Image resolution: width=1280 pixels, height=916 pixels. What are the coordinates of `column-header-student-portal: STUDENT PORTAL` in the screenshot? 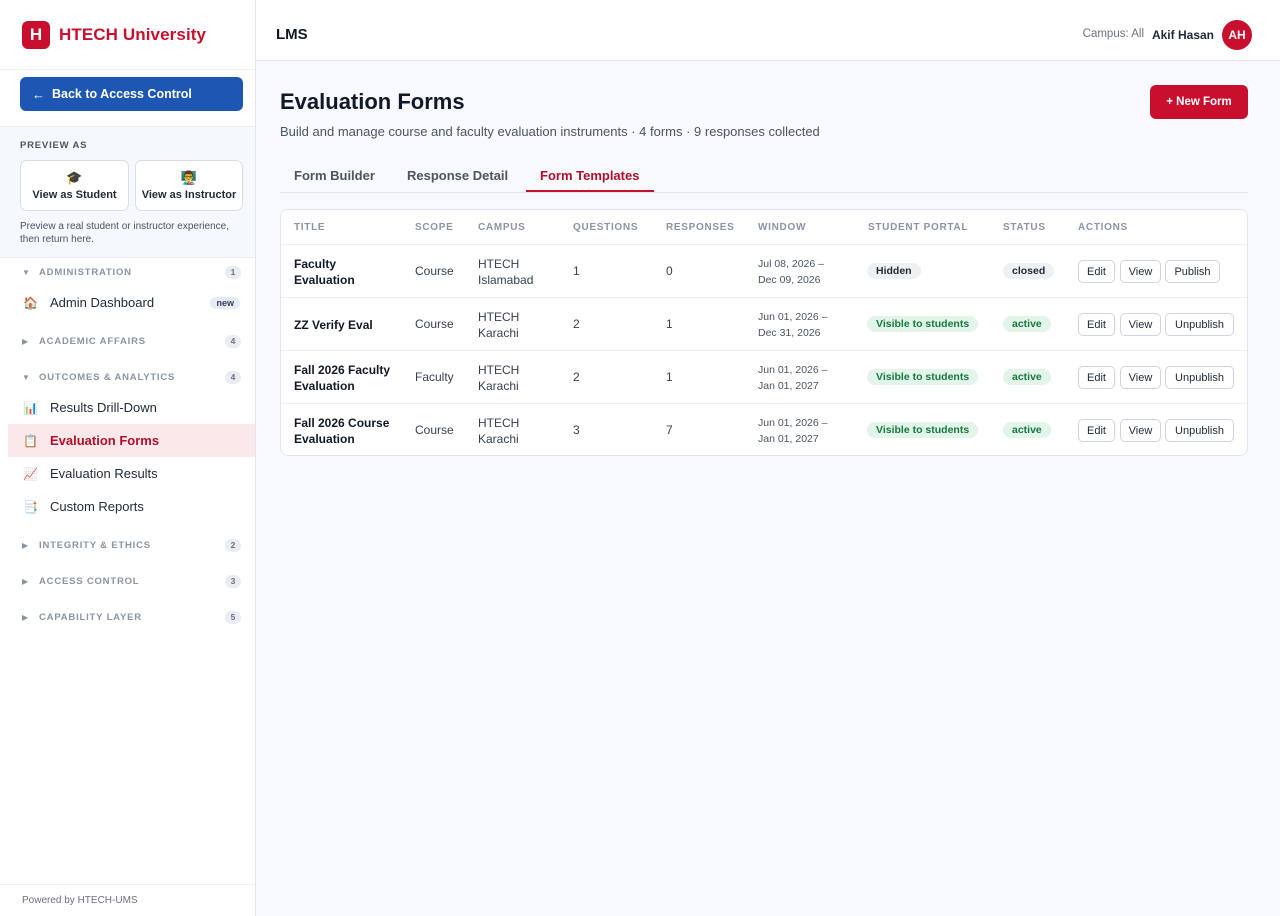 It's located at (918, 227).